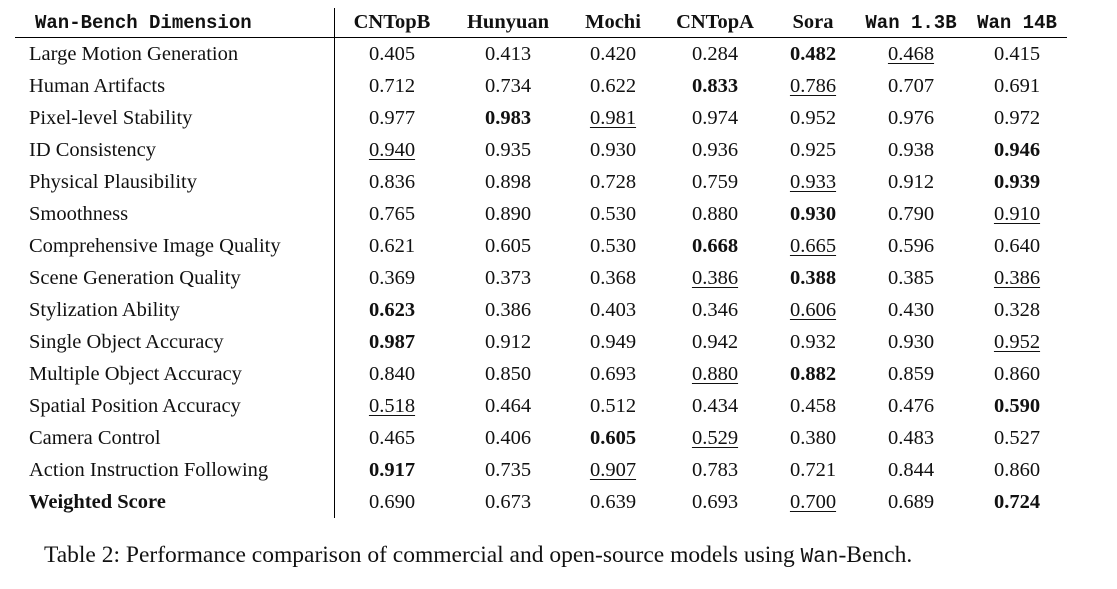 The image size is (1117, 589). What do you see at coordinates (911, 310) in the screenshot?
I see `score-cell: 0.430` at bounding box center [911, 310].